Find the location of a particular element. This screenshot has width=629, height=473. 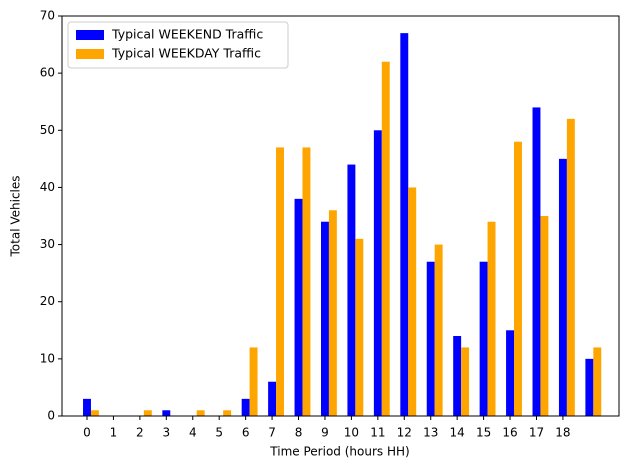

y-tick-label: 50 is located at coordinates (47, 130).